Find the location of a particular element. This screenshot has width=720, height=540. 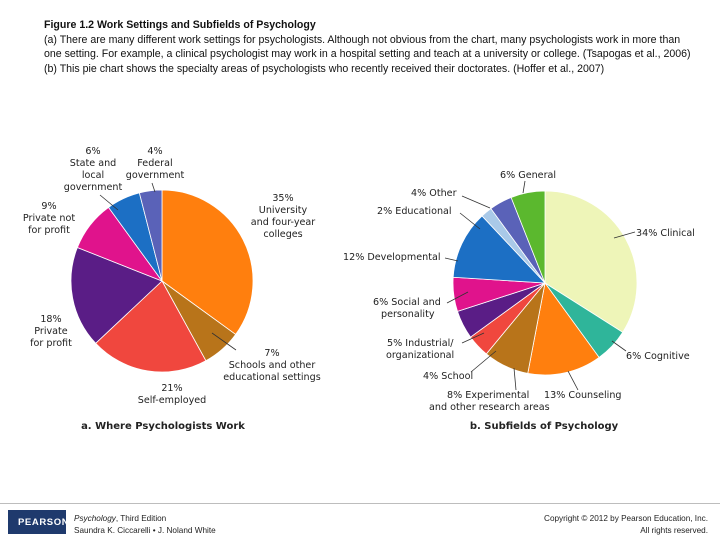

pie-slice-private-for-profit is located at coordinates (116, 295).